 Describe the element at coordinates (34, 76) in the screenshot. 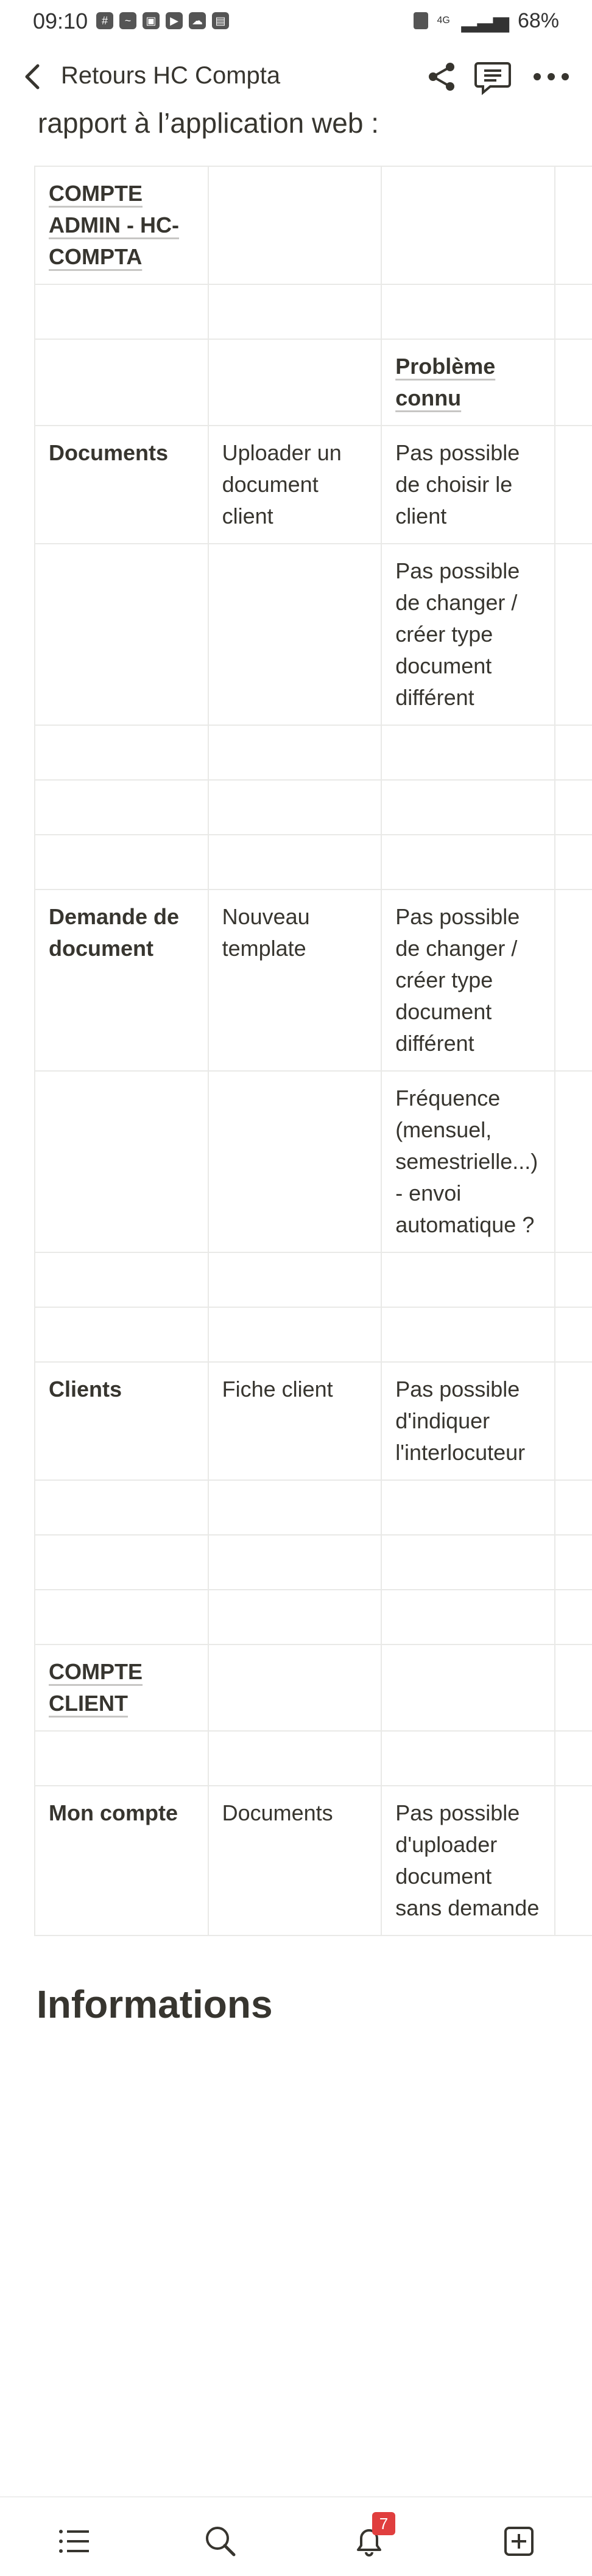

I see `back-arrow-icon` at that location.